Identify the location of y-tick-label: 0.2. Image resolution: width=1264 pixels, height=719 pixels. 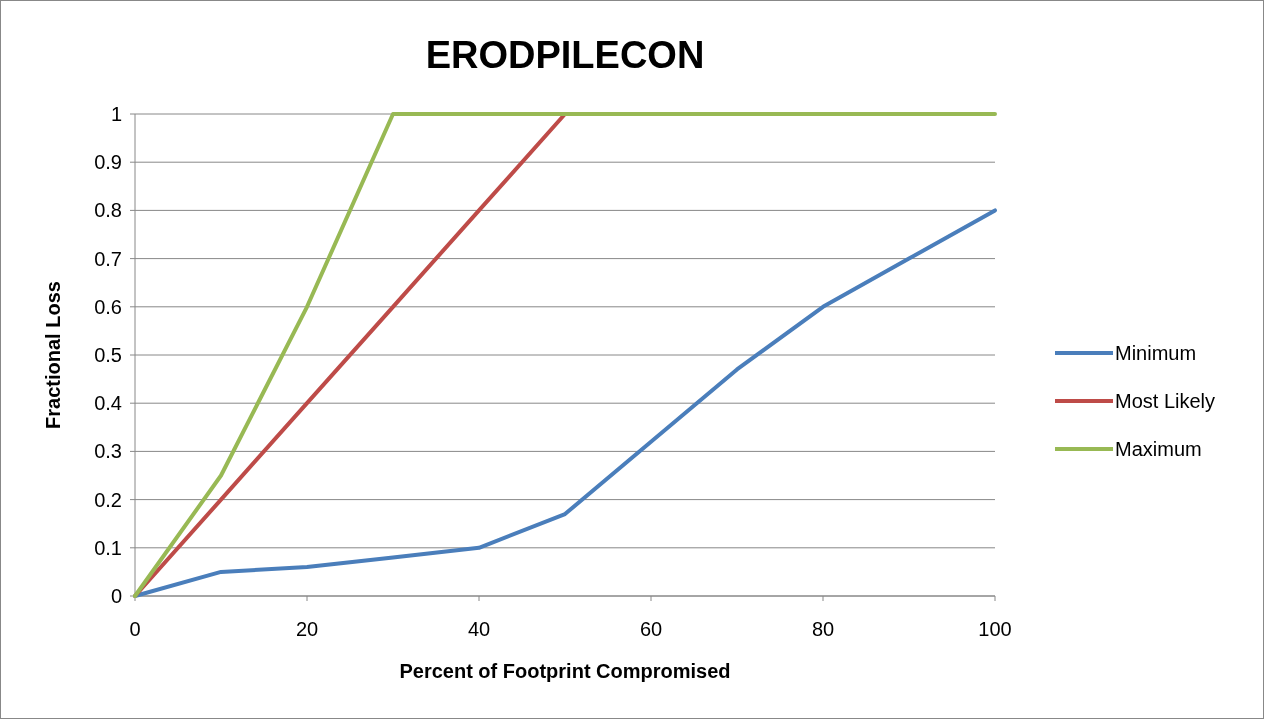
(108, 499).